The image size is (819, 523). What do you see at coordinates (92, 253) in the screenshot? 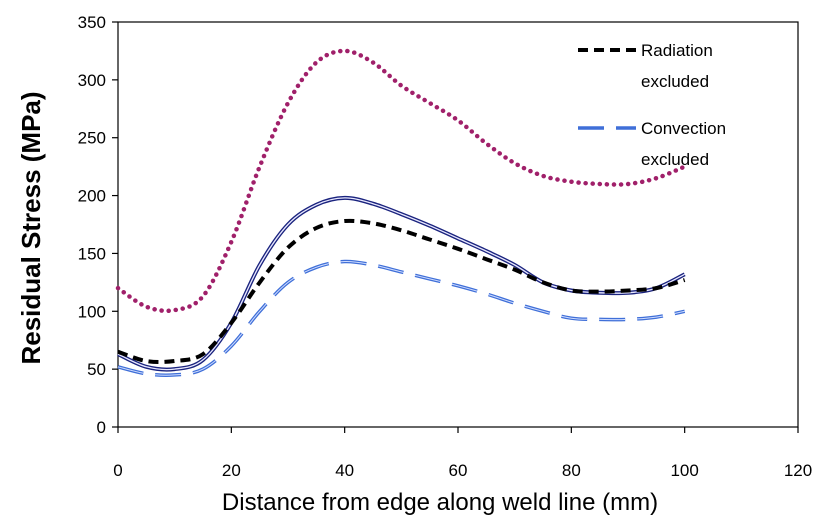
I see `y-tick-label: 150` at bounding box center [92, 253].